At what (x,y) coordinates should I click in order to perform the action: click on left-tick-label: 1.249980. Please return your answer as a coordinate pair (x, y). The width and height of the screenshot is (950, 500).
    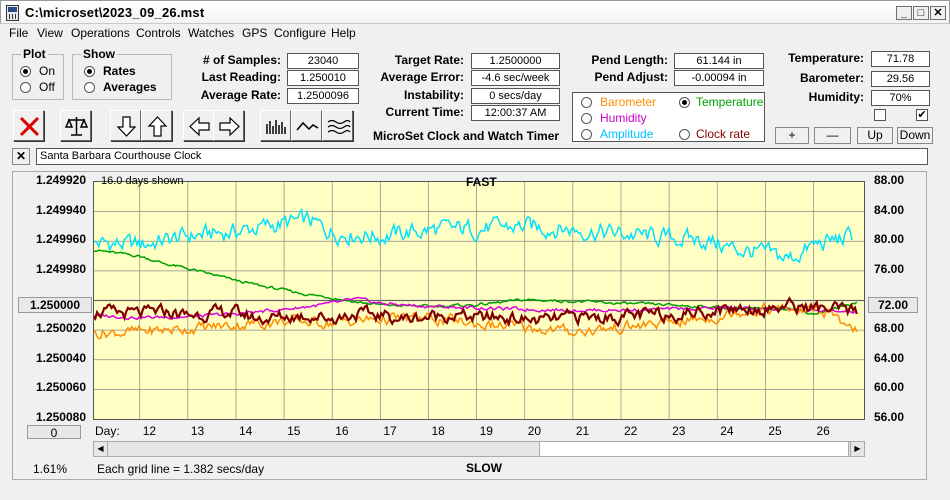
    Looking at the image, I should click on (60, 268).